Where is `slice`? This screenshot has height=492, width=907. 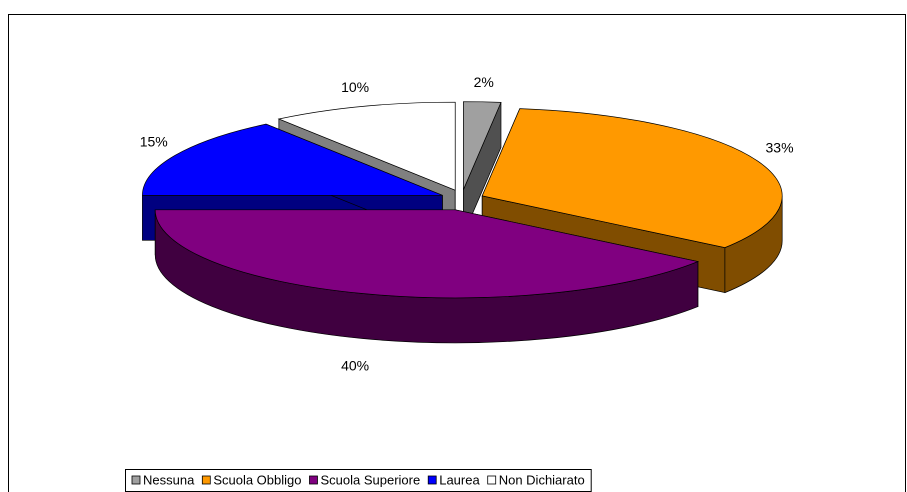 slice is located at coordinates (482, 168).